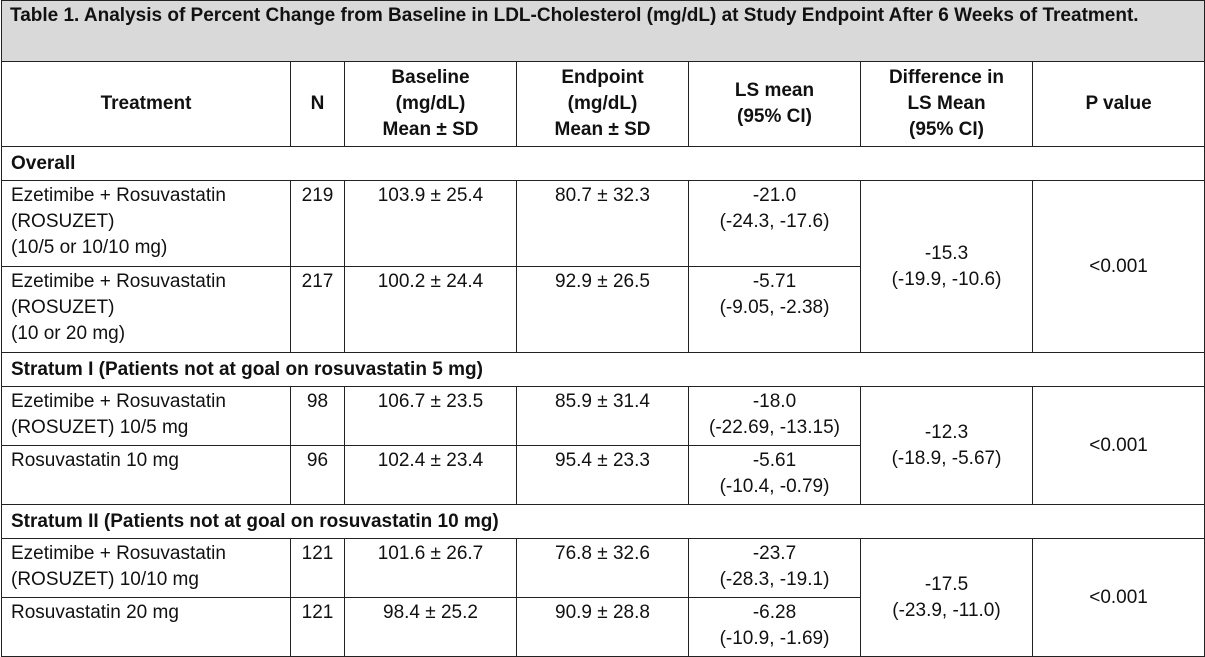  Describe the element at coordinates (774, 281) in the screenshot. I see `ls-mean-value: -5.71` at that location.